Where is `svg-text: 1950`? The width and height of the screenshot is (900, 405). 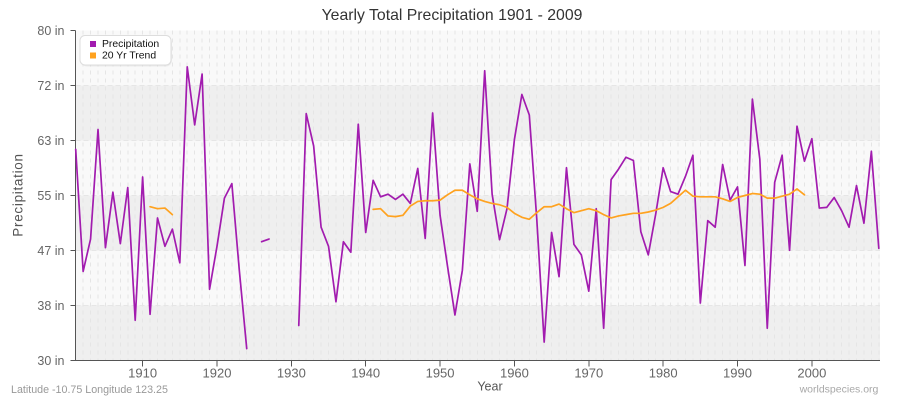
svg-text: 1950 is located at coordinates (440, 373).